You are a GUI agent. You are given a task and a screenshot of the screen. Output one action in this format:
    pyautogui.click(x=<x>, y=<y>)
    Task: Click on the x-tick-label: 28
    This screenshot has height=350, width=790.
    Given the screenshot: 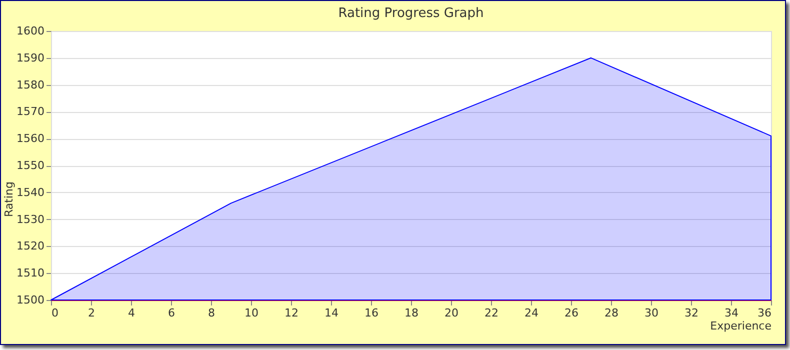 What is the action you would take?
    pyautogui.click(x=611, y=313)
    